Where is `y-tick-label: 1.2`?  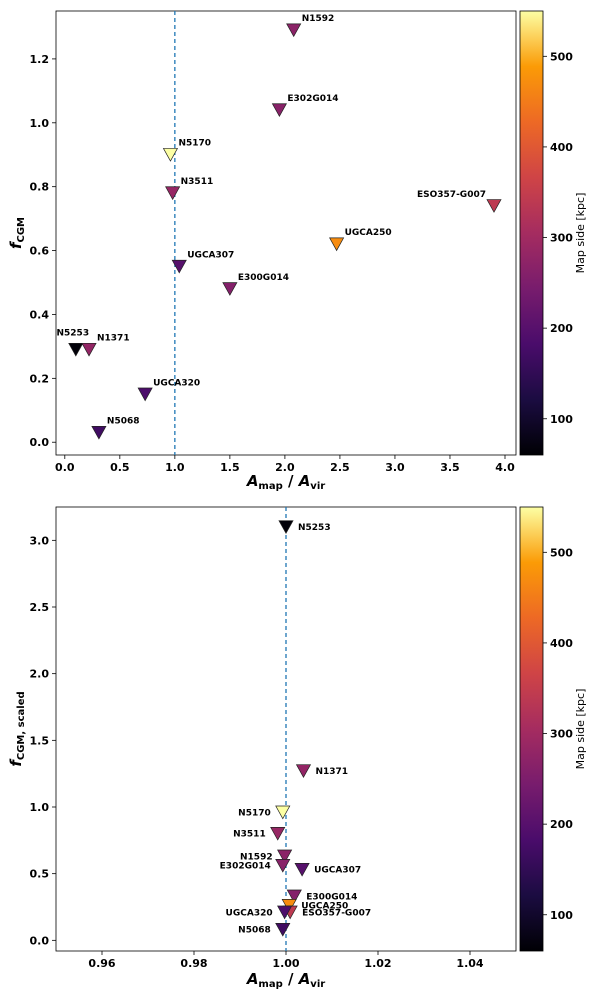 y-tick-label: 1.2 is located at coordinates (40, 59).